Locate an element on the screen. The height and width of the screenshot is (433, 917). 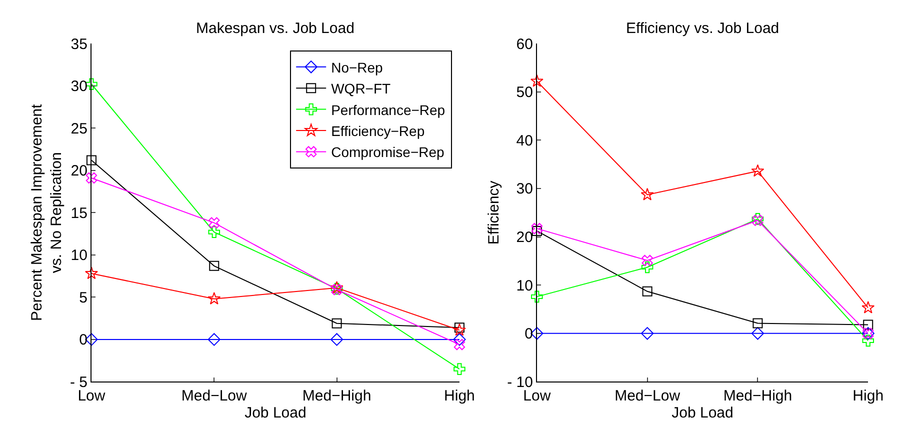
chart-title: Efficiency vs. Job Load is located at coordinates (703, 28).